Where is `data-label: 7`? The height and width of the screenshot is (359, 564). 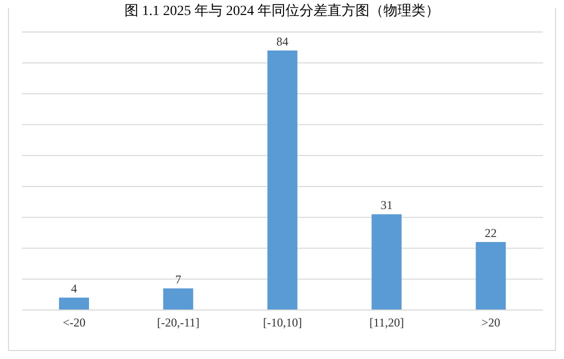 data-label: 7 is located at coordinates (178, 279).